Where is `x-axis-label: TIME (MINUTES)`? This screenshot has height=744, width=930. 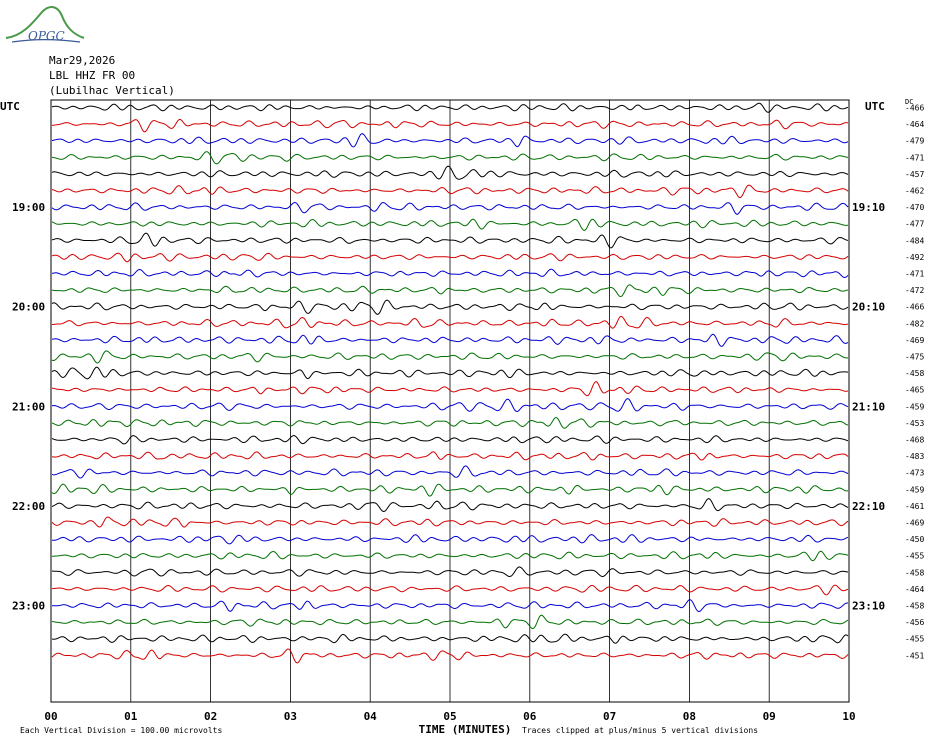
x-axis-label: TIME (MINUTES) is located at coordinates (465, 729).